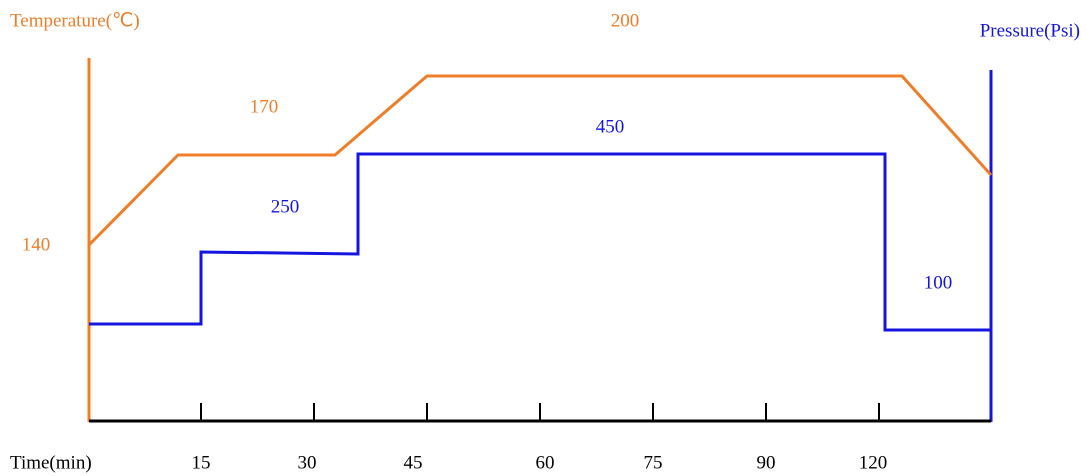 The height and width of the screenshot is (476, 1086). Describe the element at coordinates (285, 206) in the screenshot. I see `pressure-label: 250` at that location.